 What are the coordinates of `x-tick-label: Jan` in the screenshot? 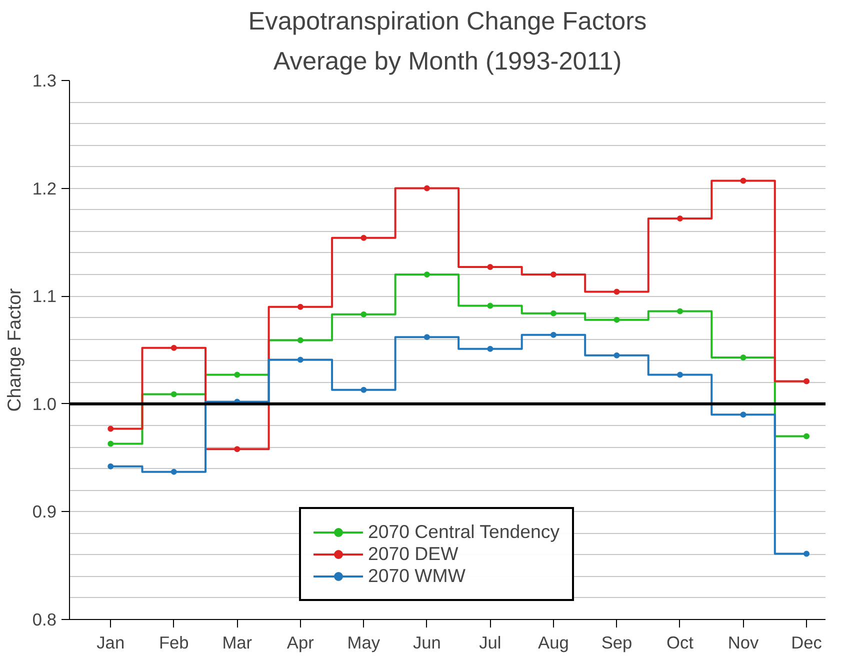 It's located at (110, 642).